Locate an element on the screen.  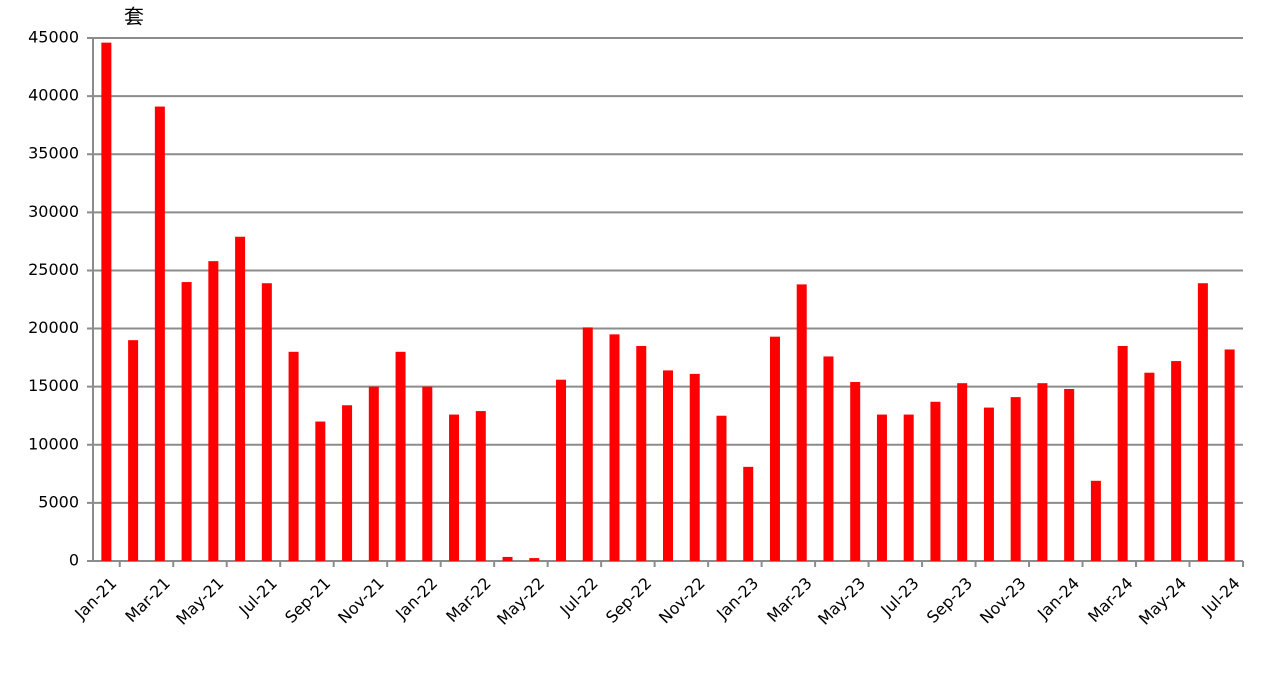
y-tick-label: 5000 is located at coordinates (58, 501).